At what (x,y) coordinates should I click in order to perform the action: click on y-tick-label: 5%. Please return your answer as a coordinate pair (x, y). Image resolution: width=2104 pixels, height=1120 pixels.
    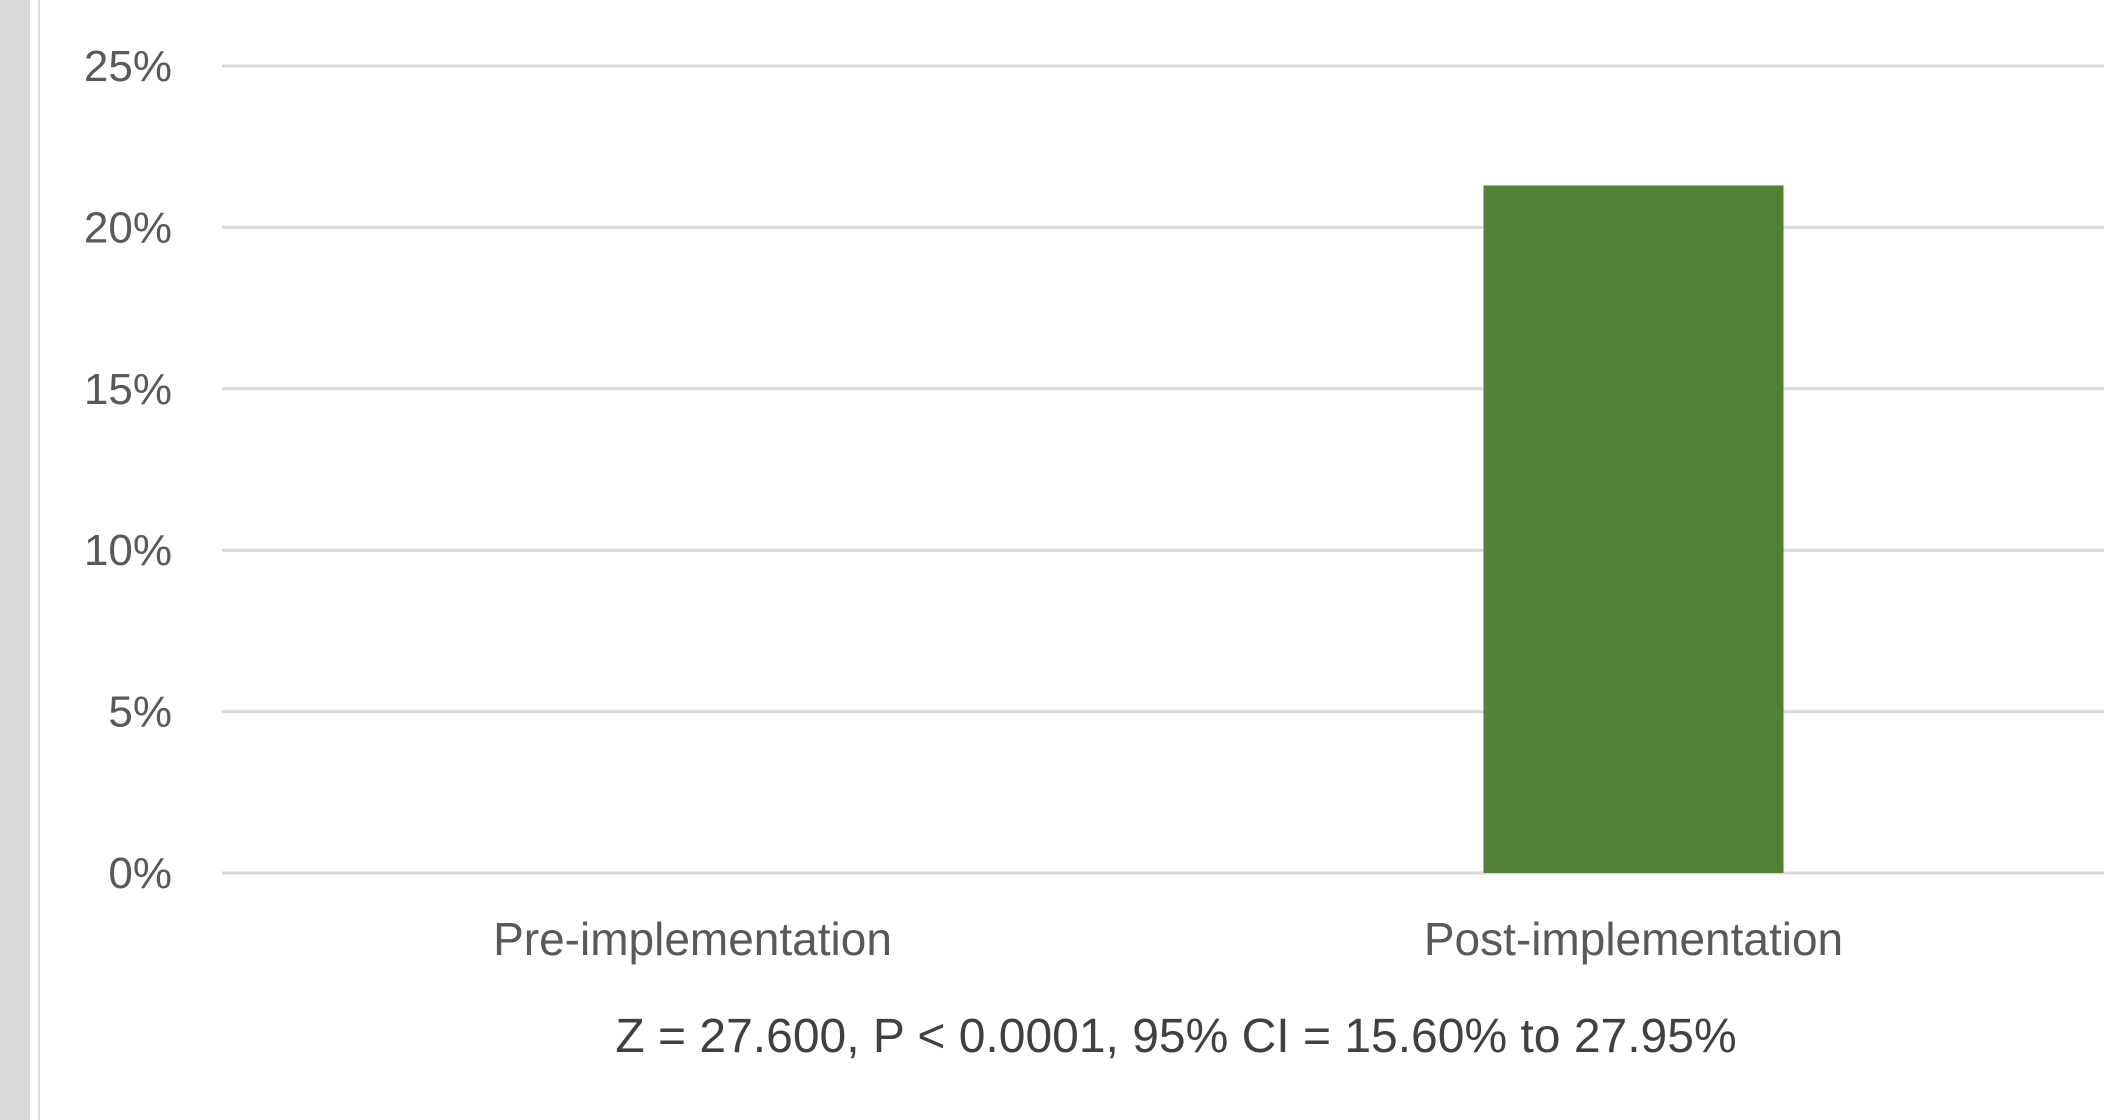
    Looking at the image, I should click on (140, 712).